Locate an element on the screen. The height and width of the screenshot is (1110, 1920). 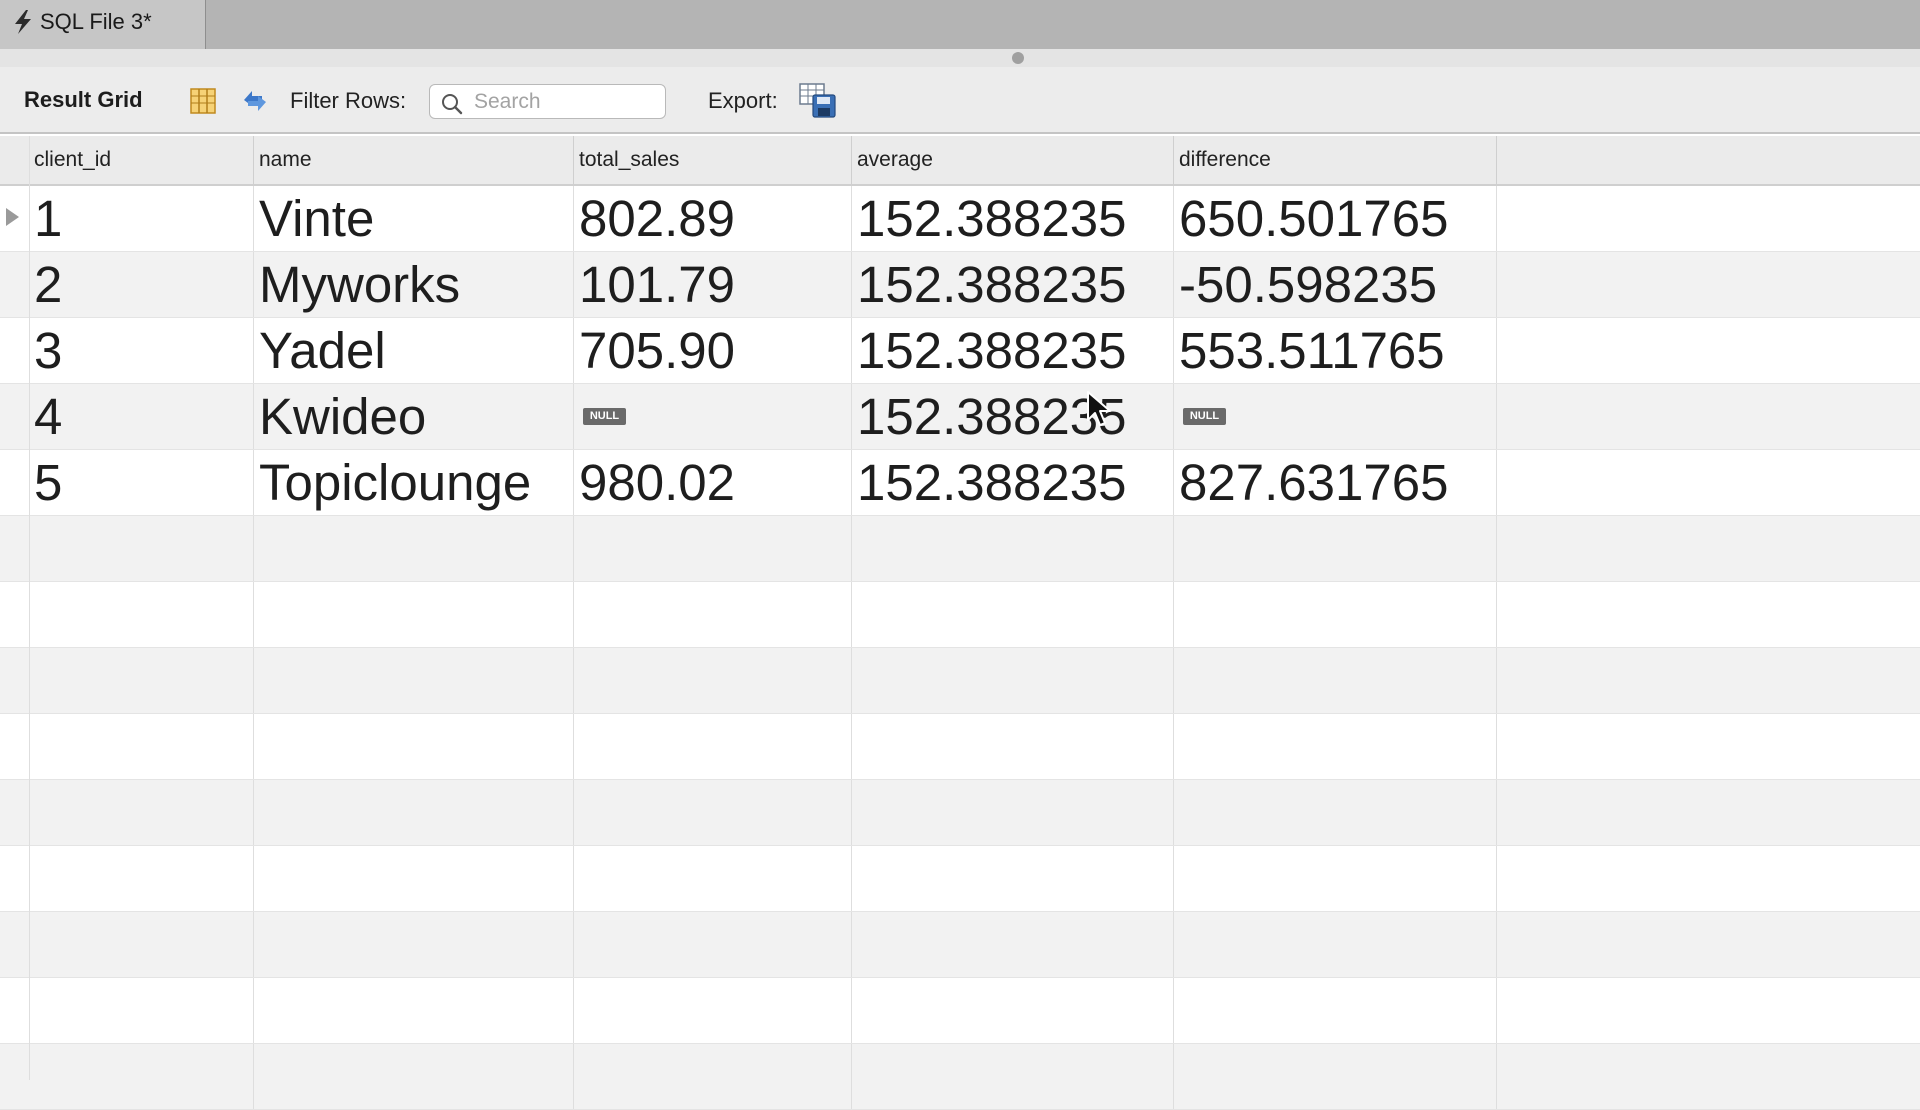
cell-difference: 827.631765 is located at coordinates (1335, 482).